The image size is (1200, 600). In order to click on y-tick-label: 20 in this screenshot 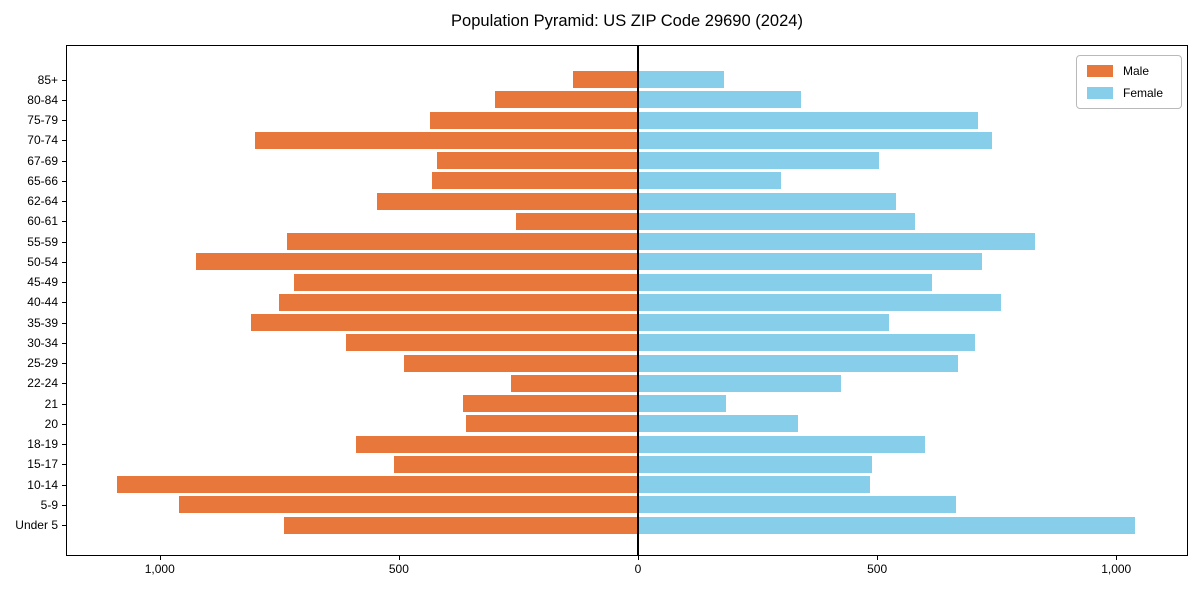, I will do `click(51, 423)`.